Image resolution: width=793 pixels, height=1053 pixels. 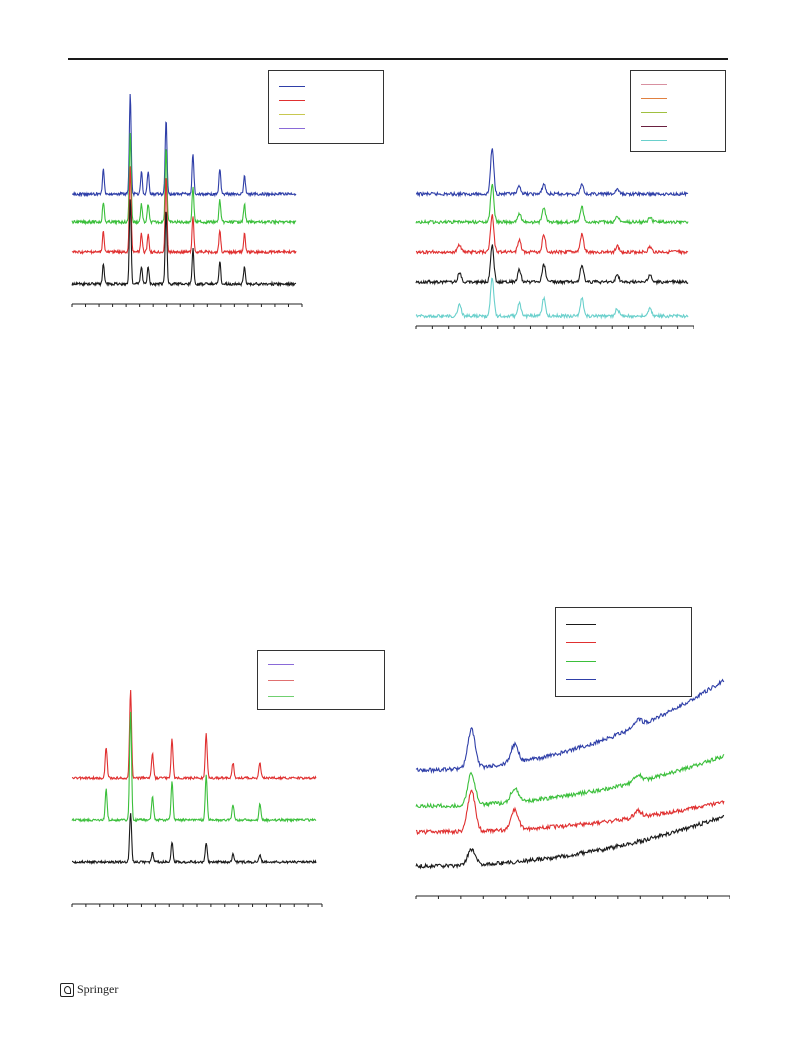 I want to click on xrd-chart-top-right, so click(x=554, y=238).